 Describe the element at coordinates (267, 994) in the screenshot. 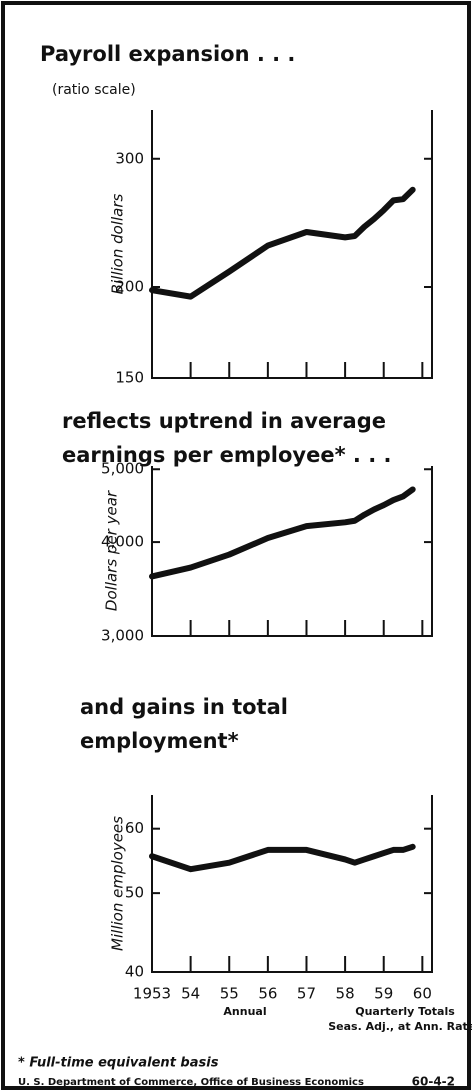

I see `x-tick-label: 56` at that location.